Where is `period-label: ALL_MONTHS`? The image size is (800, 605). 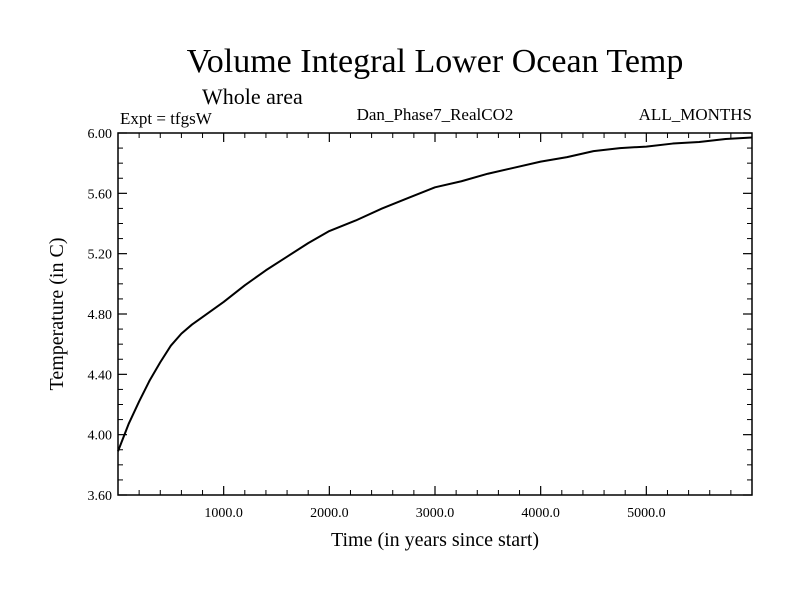
period-label: ALL_MONTHS is located at coordinates (695, 114).